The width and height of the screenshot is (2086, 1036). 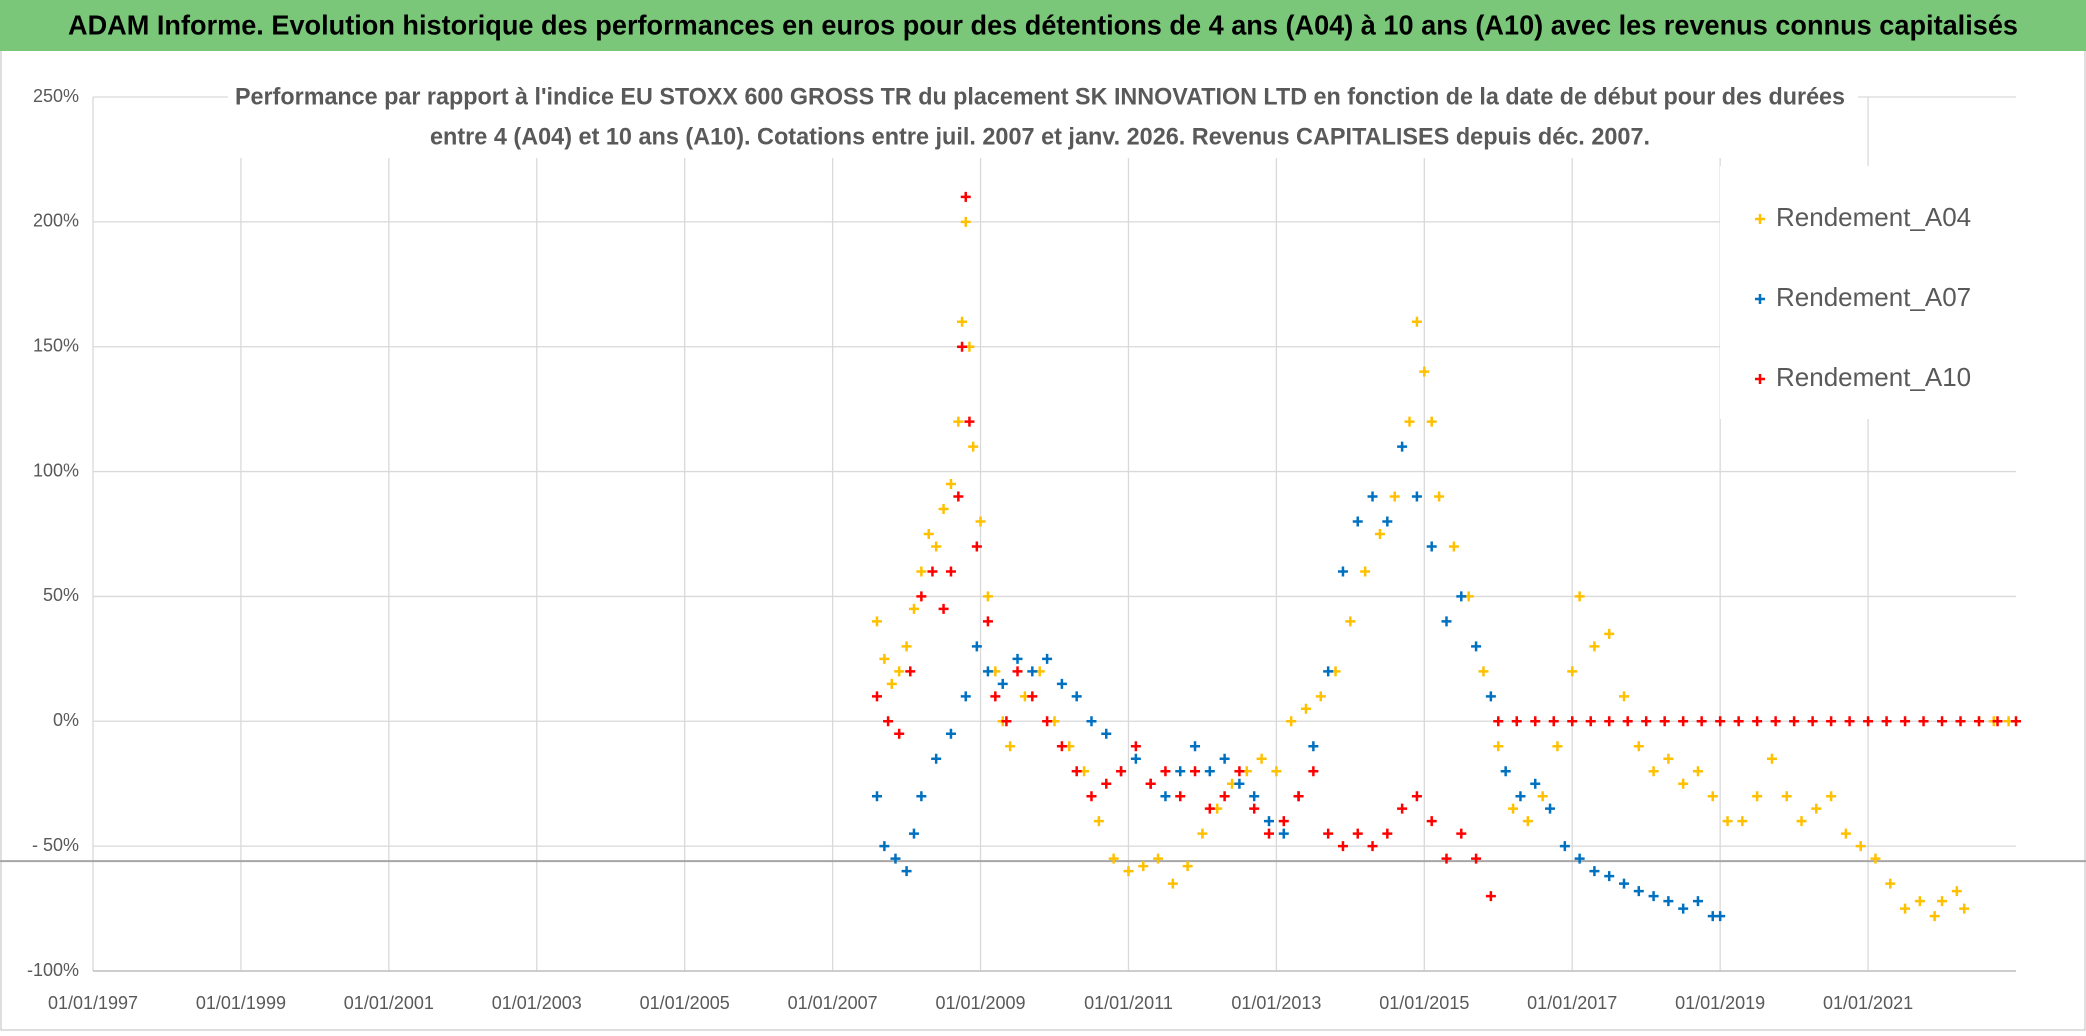 I want to click on x-tick-label: 01/01/2019, so click(x=1720, y=1003).